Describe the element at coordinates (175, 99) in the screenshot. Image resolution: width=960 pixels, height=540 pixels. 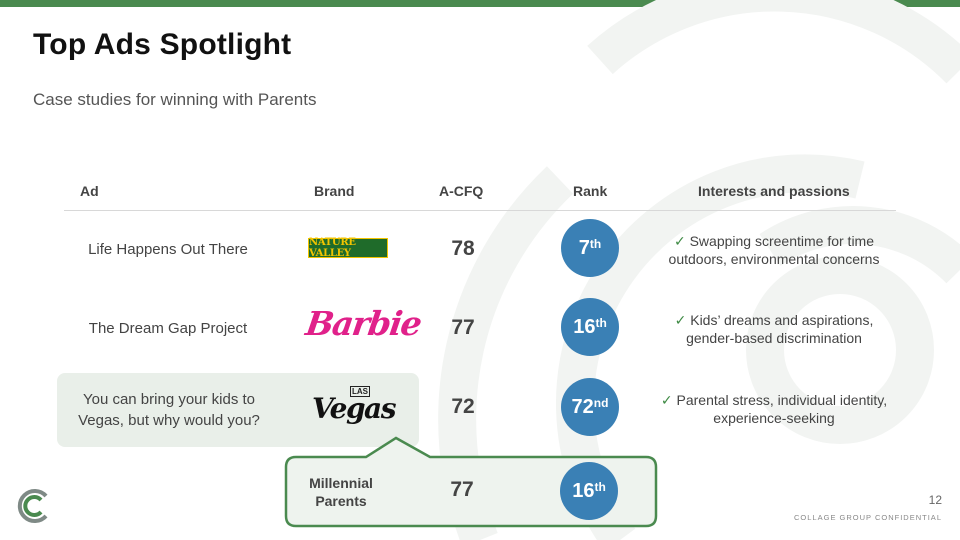
I see `page-subtitle: Case studies for winning with Parents` at that location.